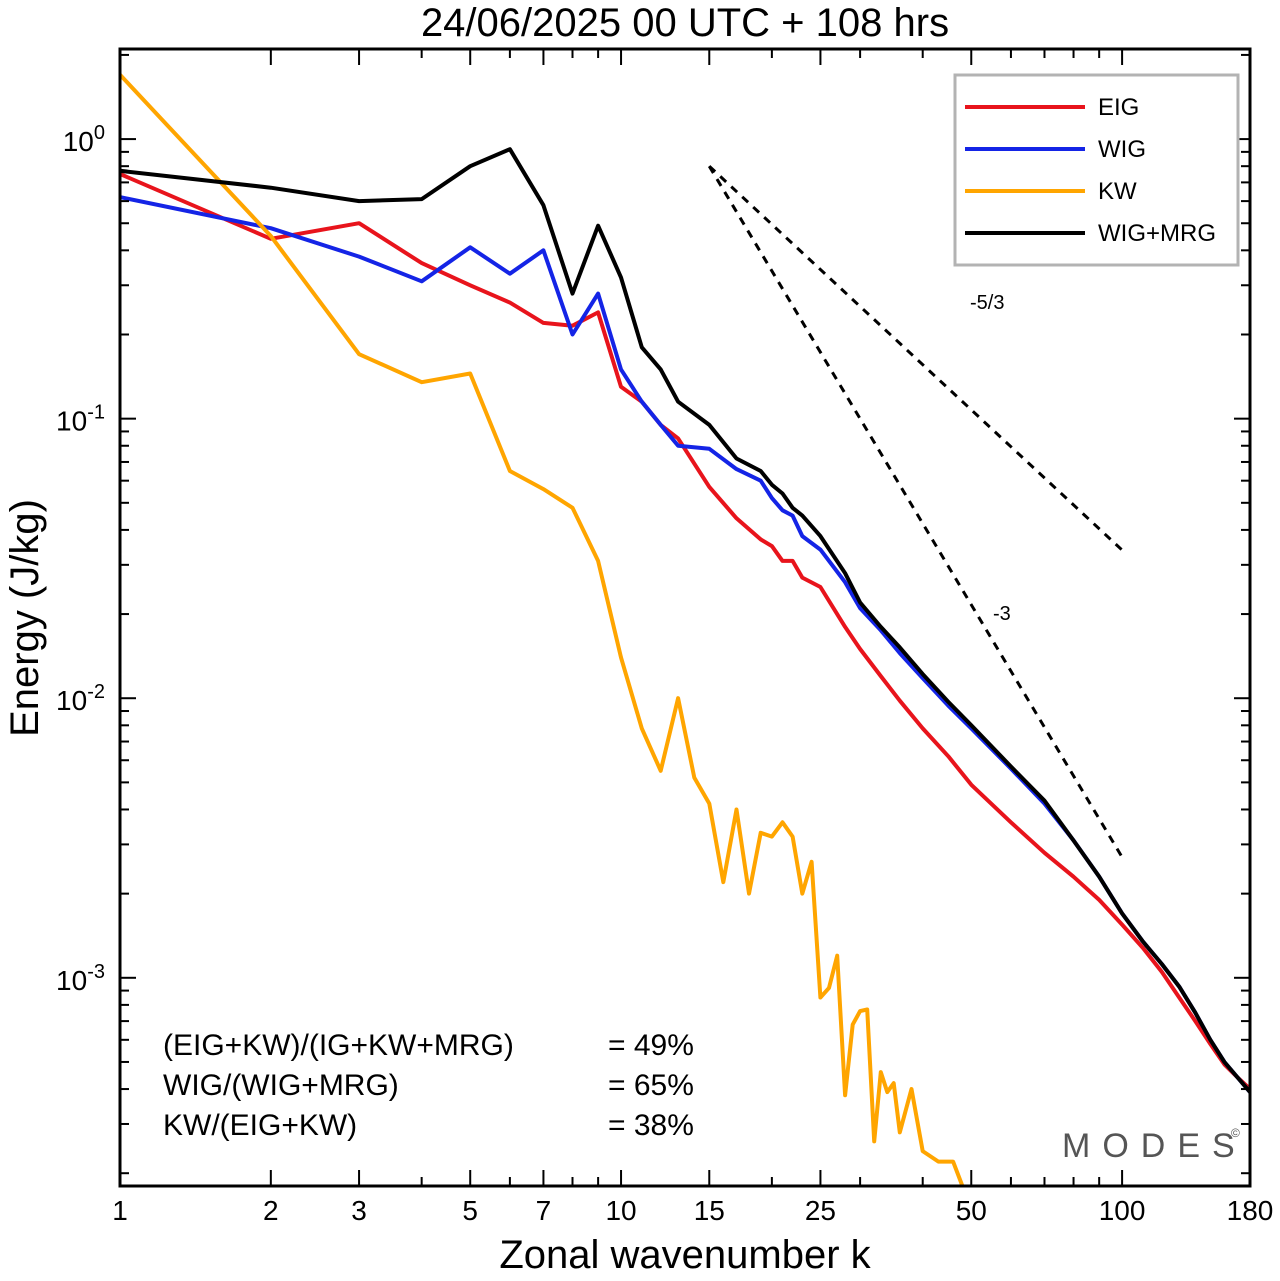  Describe the element at coordinates (685, 1255) in the screenshot. I see `x-axis-label: Zonal wavenumber k` at that location.